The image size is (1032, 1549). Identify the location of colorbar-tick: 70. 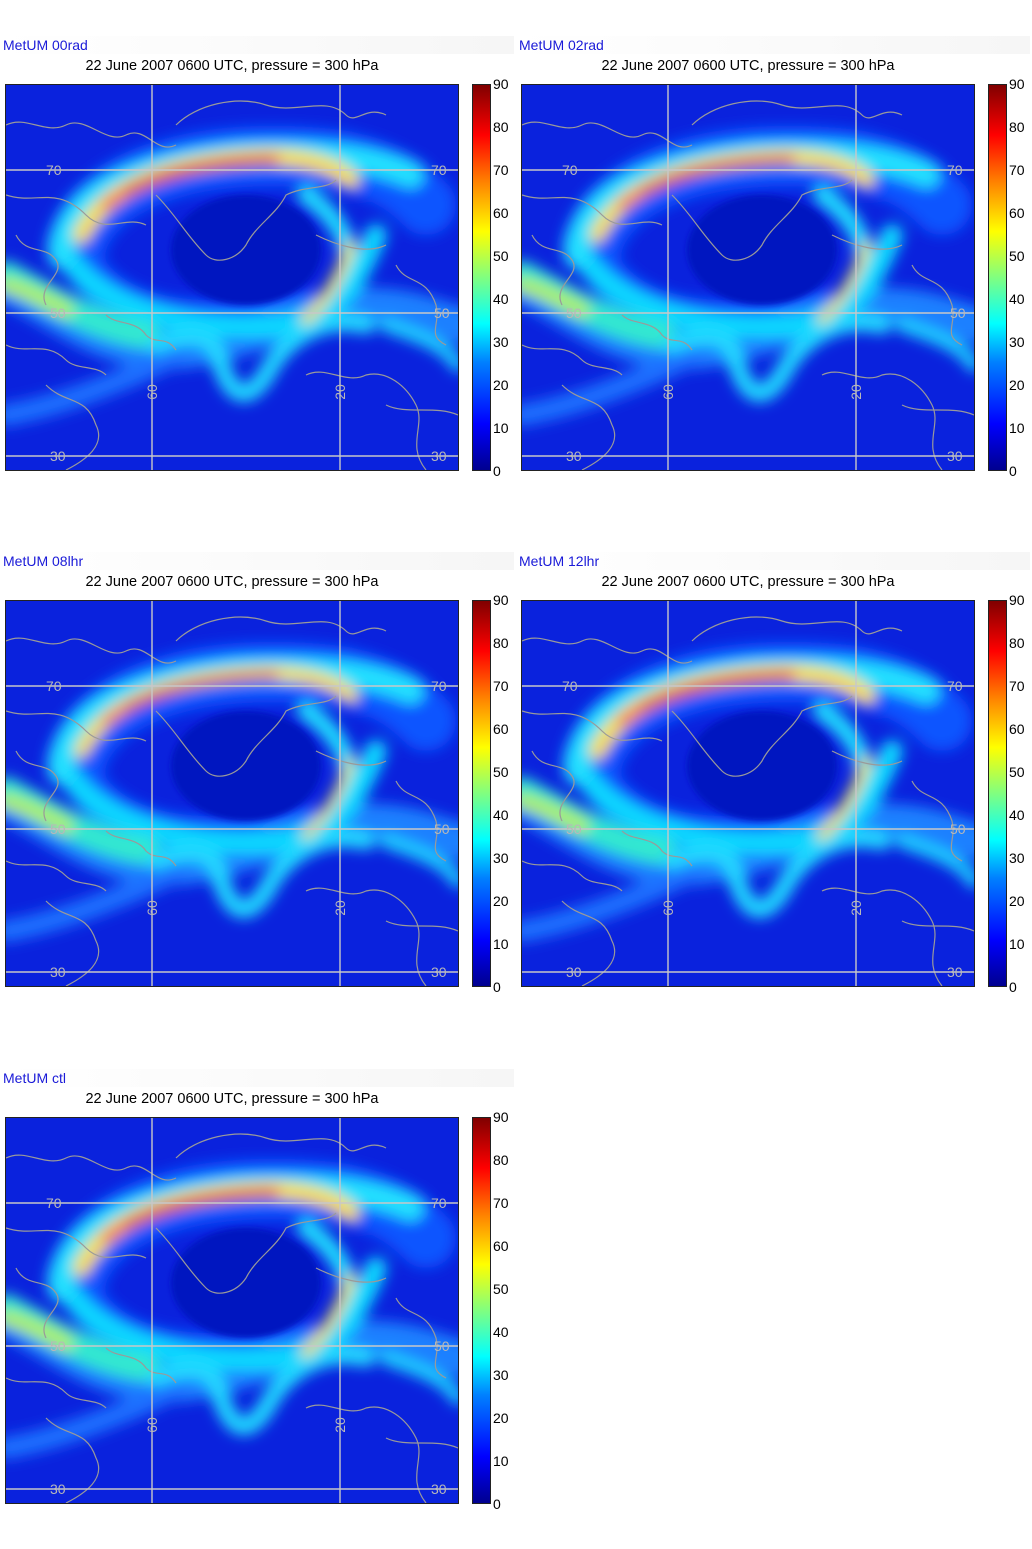
(1017, 170).